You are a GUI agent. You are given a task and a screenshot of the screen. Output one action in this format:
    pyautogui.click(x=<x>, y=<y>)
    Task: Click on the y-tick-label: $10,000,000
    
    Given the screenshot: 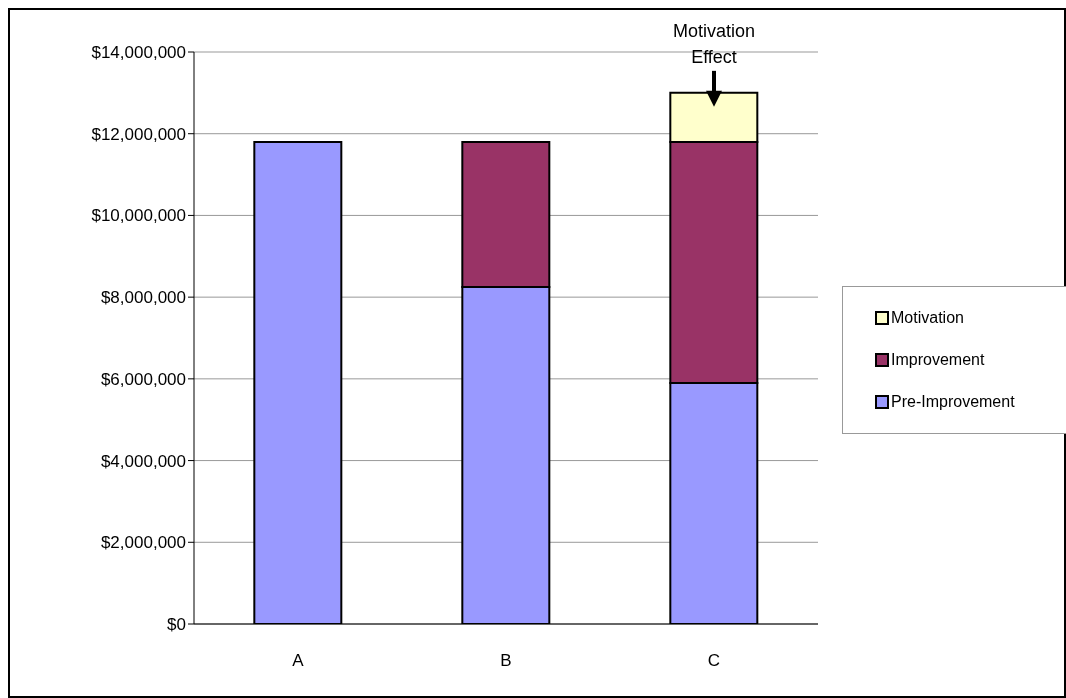 What is the action you would take?
    pyautogui.click(x=138, y=216)
    